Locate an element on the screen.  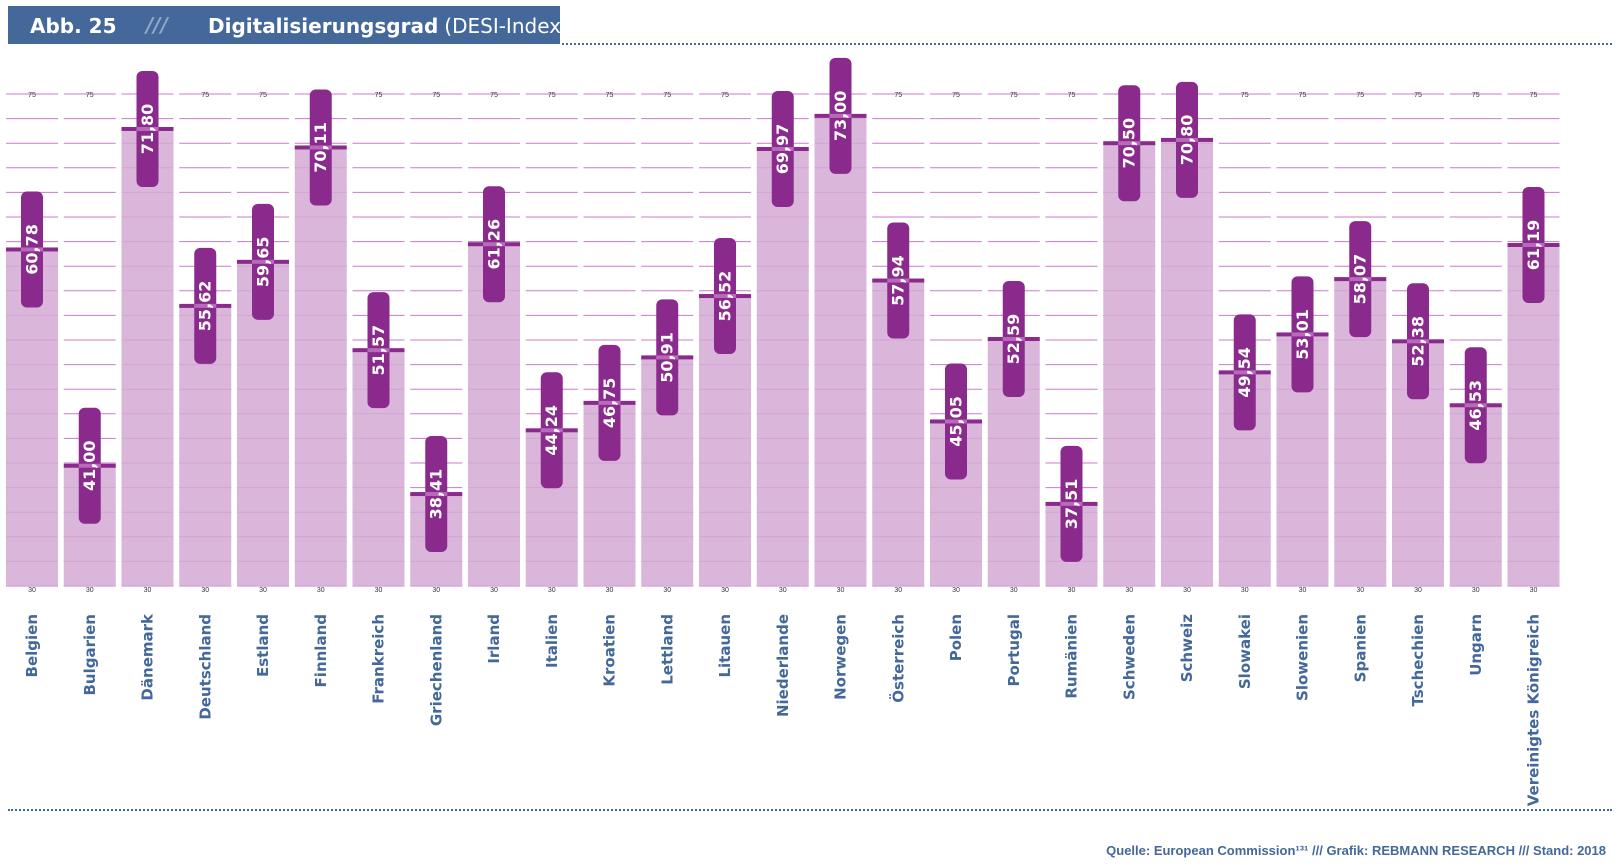
category-label: Finnland is located at coordinates (321, 650).